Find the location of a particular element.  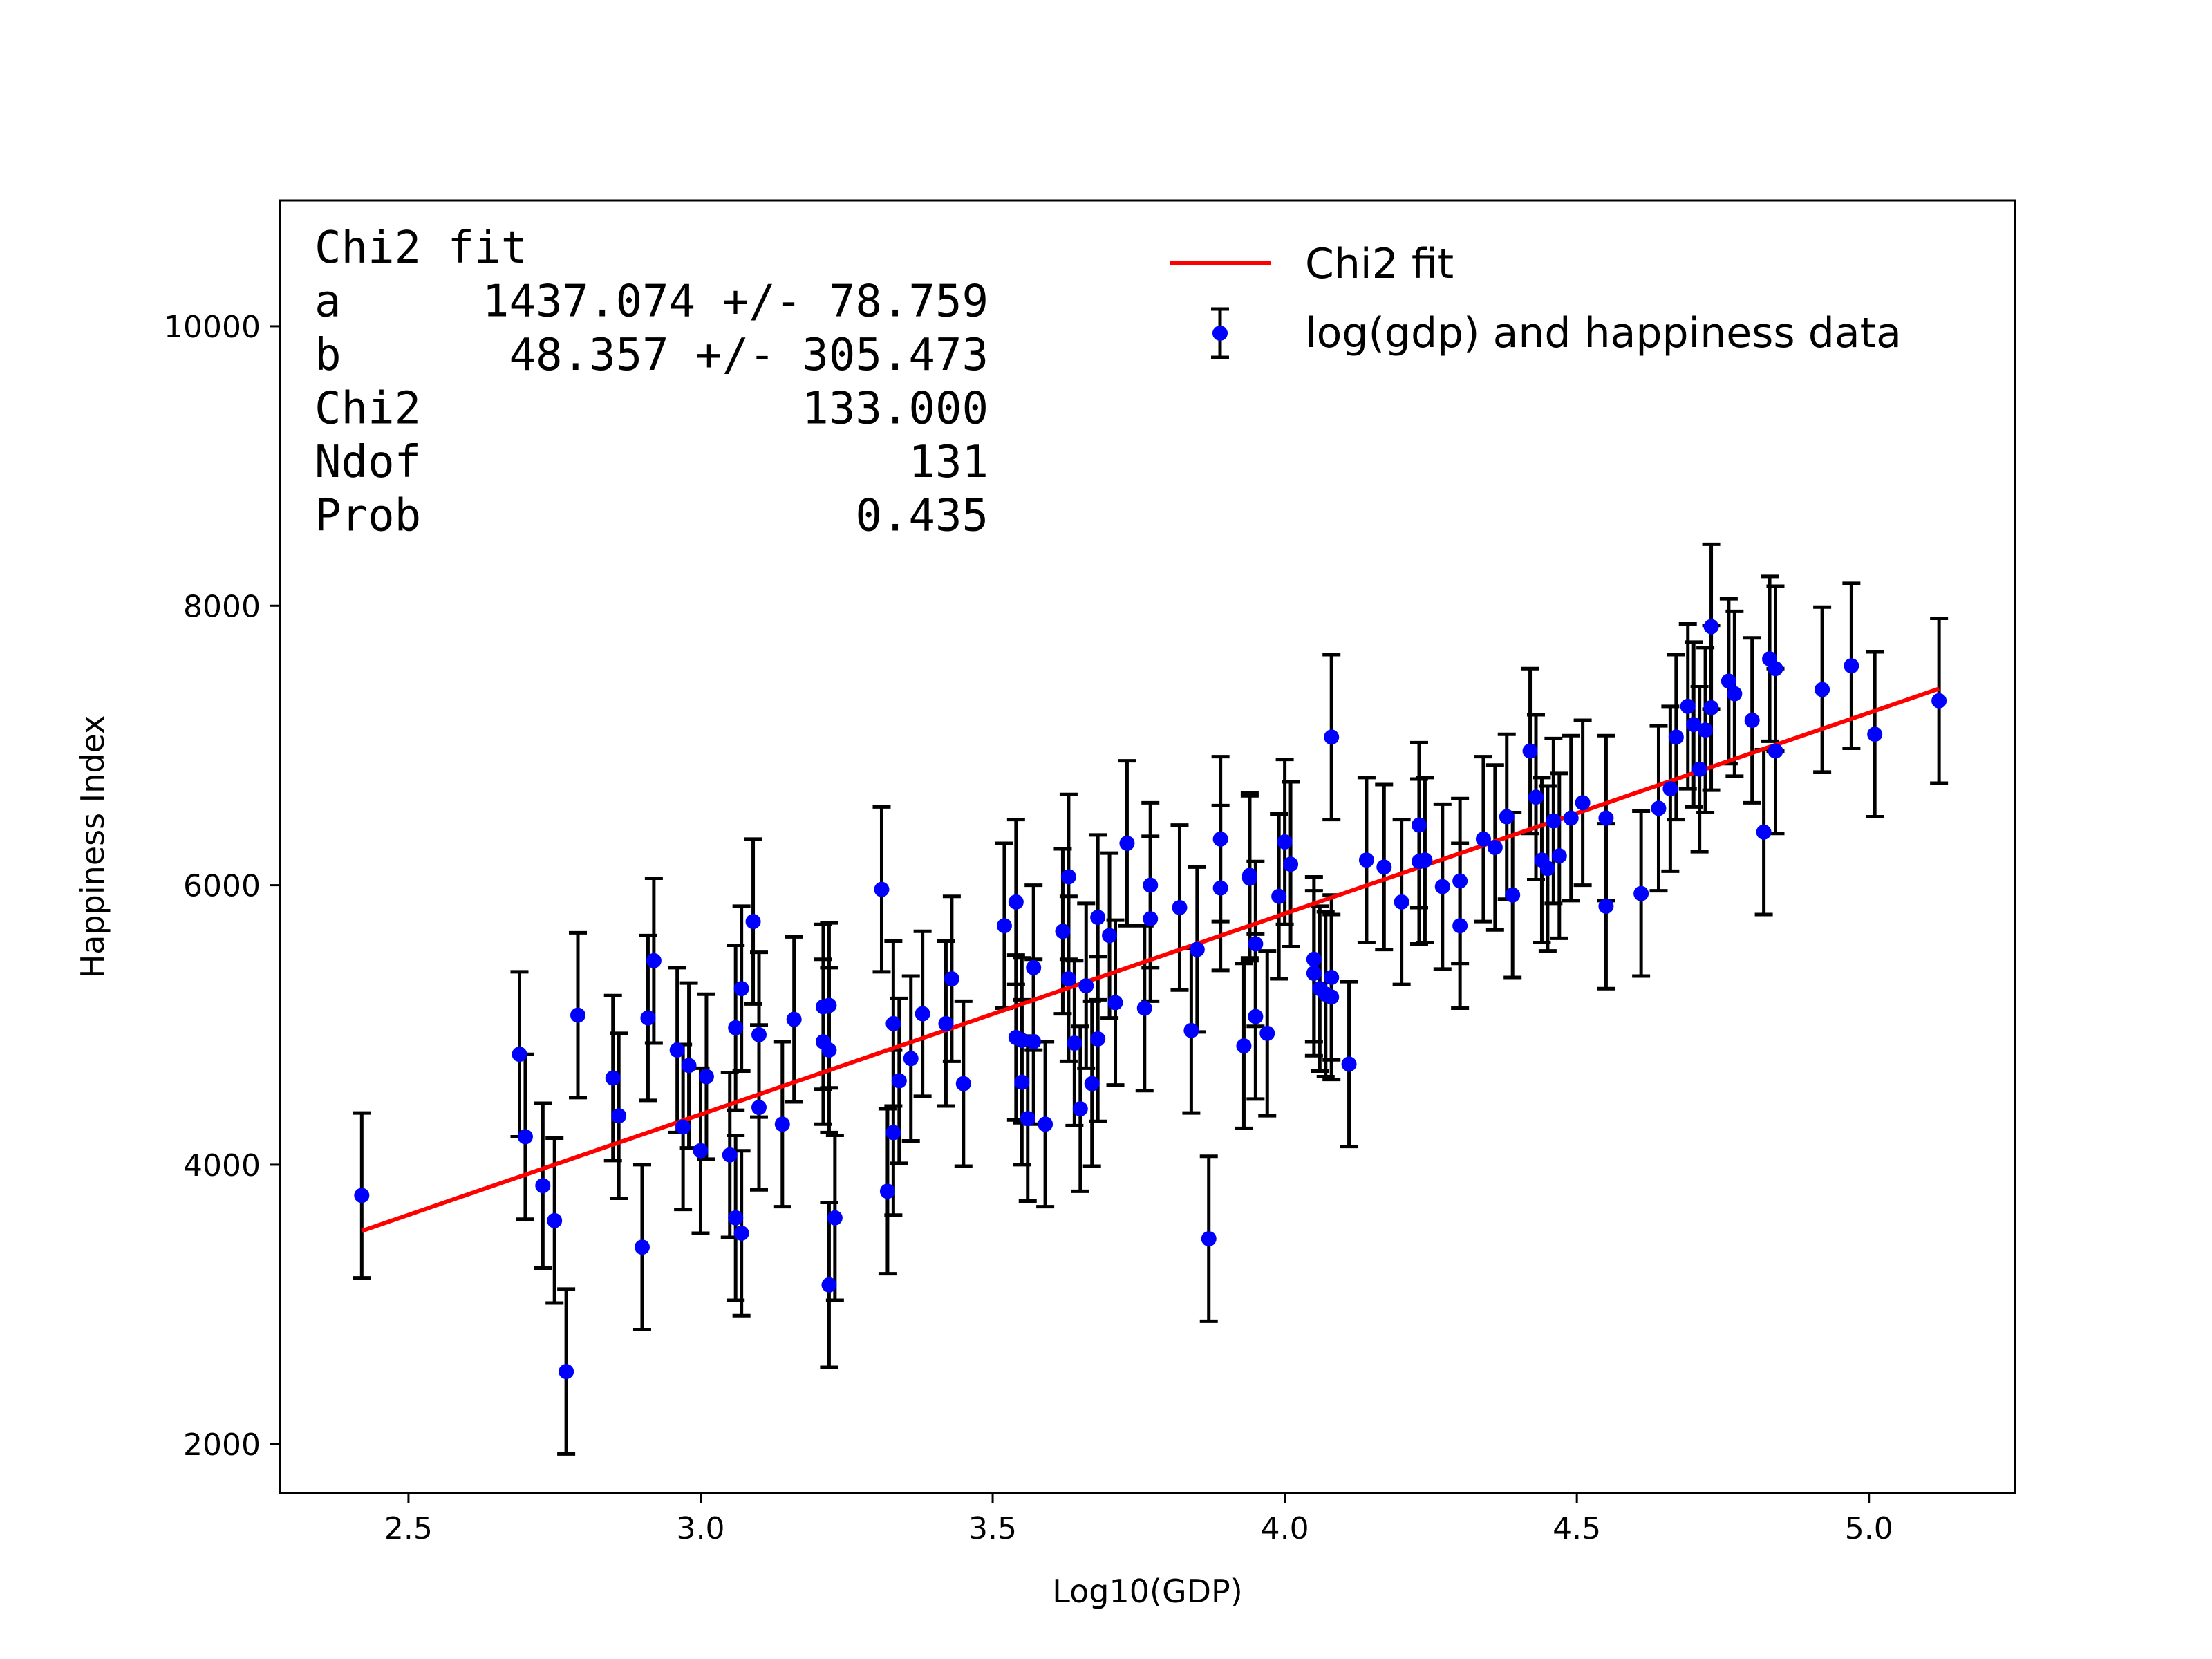

legend-label-chi2-fit: Chi2 fit is located at coordinates (1379, 264).